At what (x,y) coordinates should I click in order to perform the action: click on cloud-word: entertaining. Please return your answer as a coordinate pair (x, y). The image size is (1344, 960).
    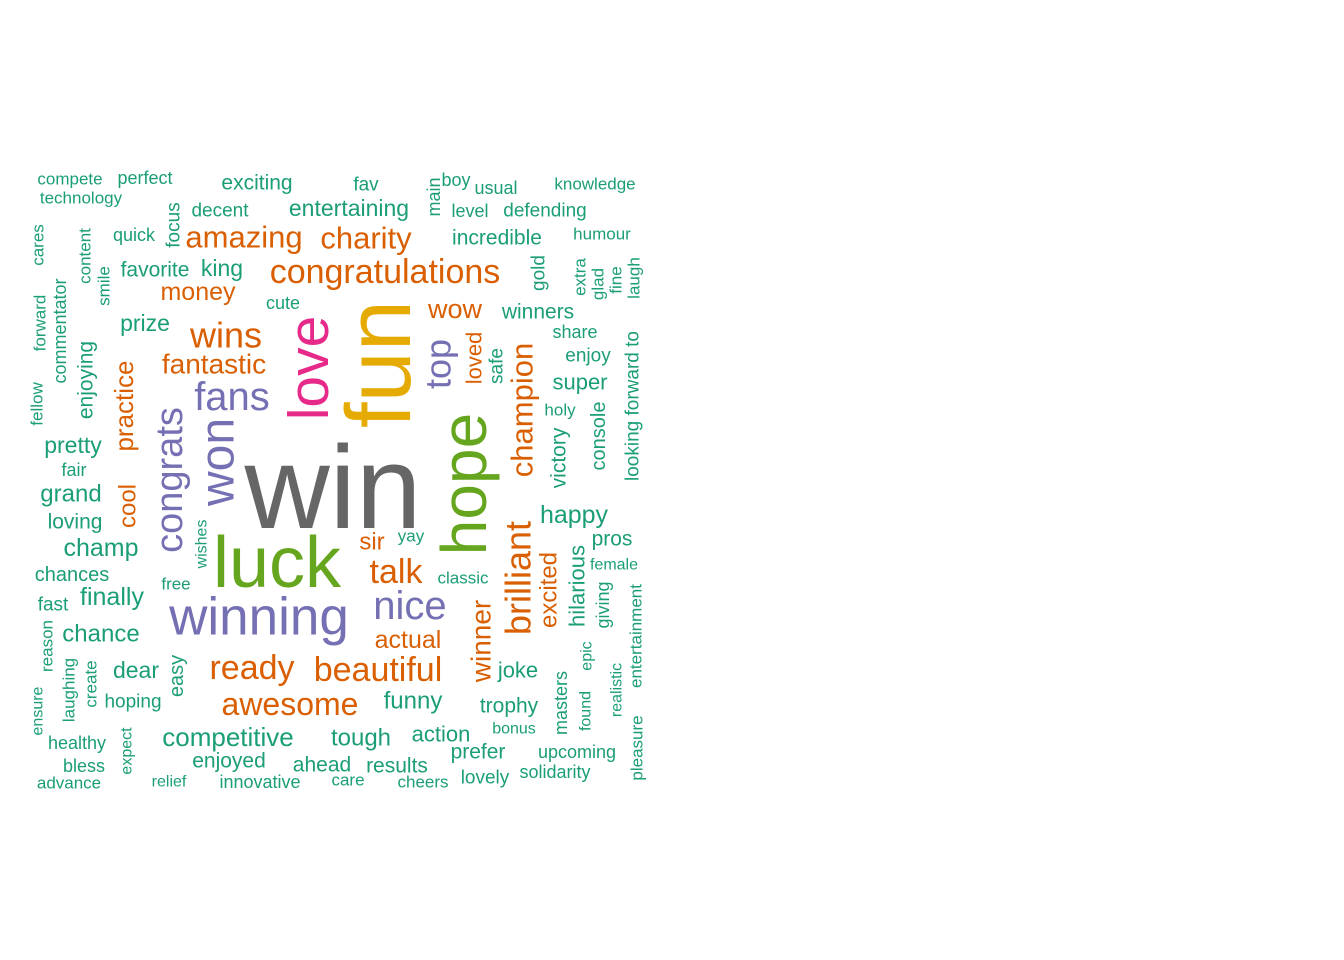
    Looking at the image, I should click on (349, 208).